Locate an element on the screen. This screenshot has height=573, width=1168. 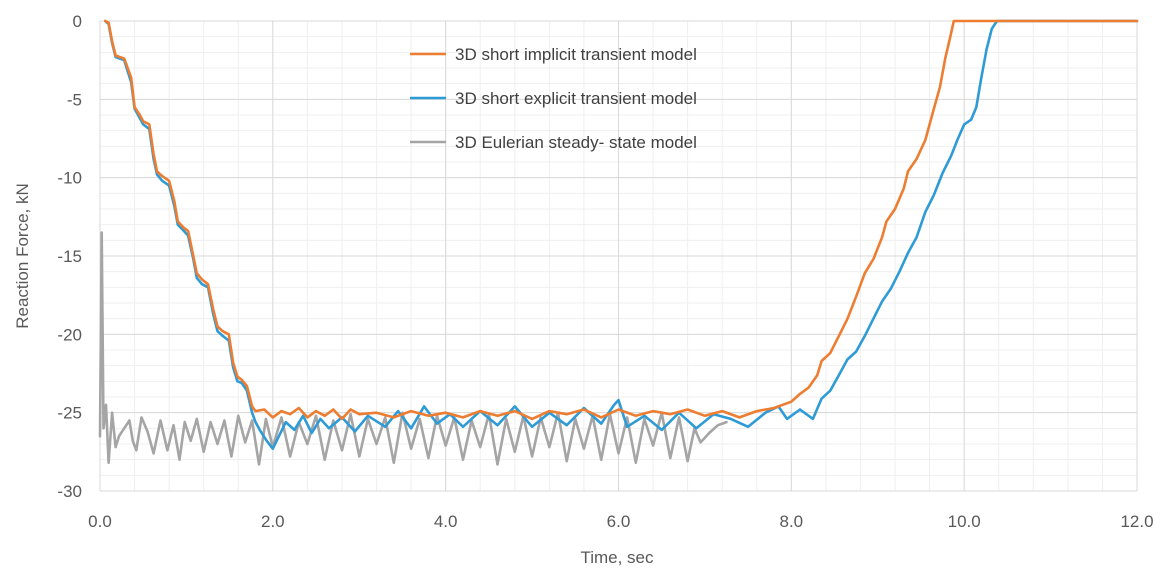
y-tick-label: -10 is located at coordinates (69, 178).